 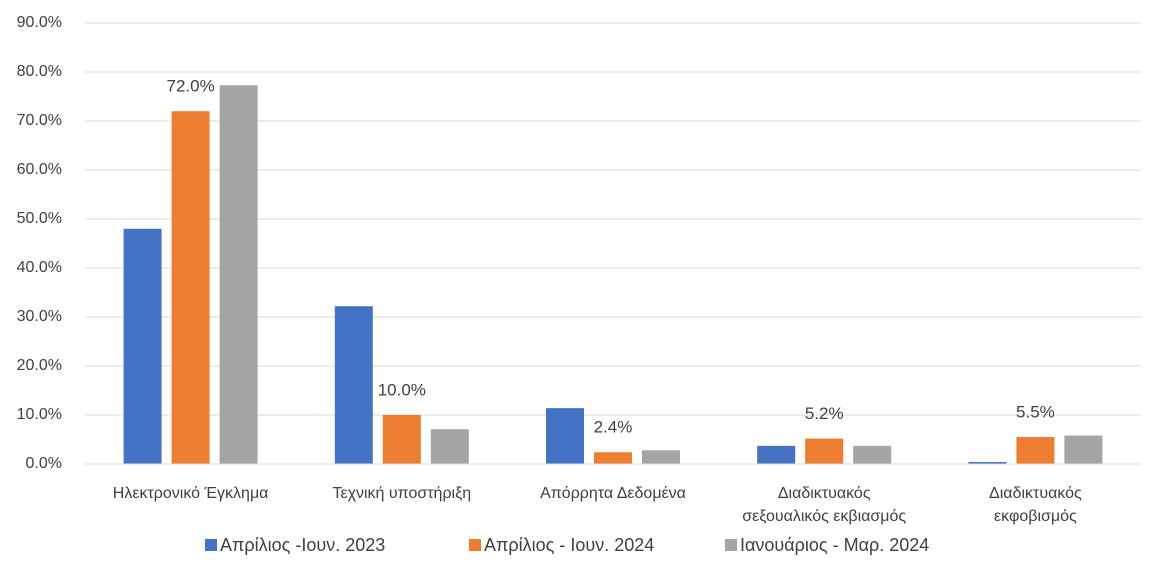 What do you see at coordinates (190, 86) in the screenshot?
I see `data-label: 72.0%` at bounding box center [190, 86].